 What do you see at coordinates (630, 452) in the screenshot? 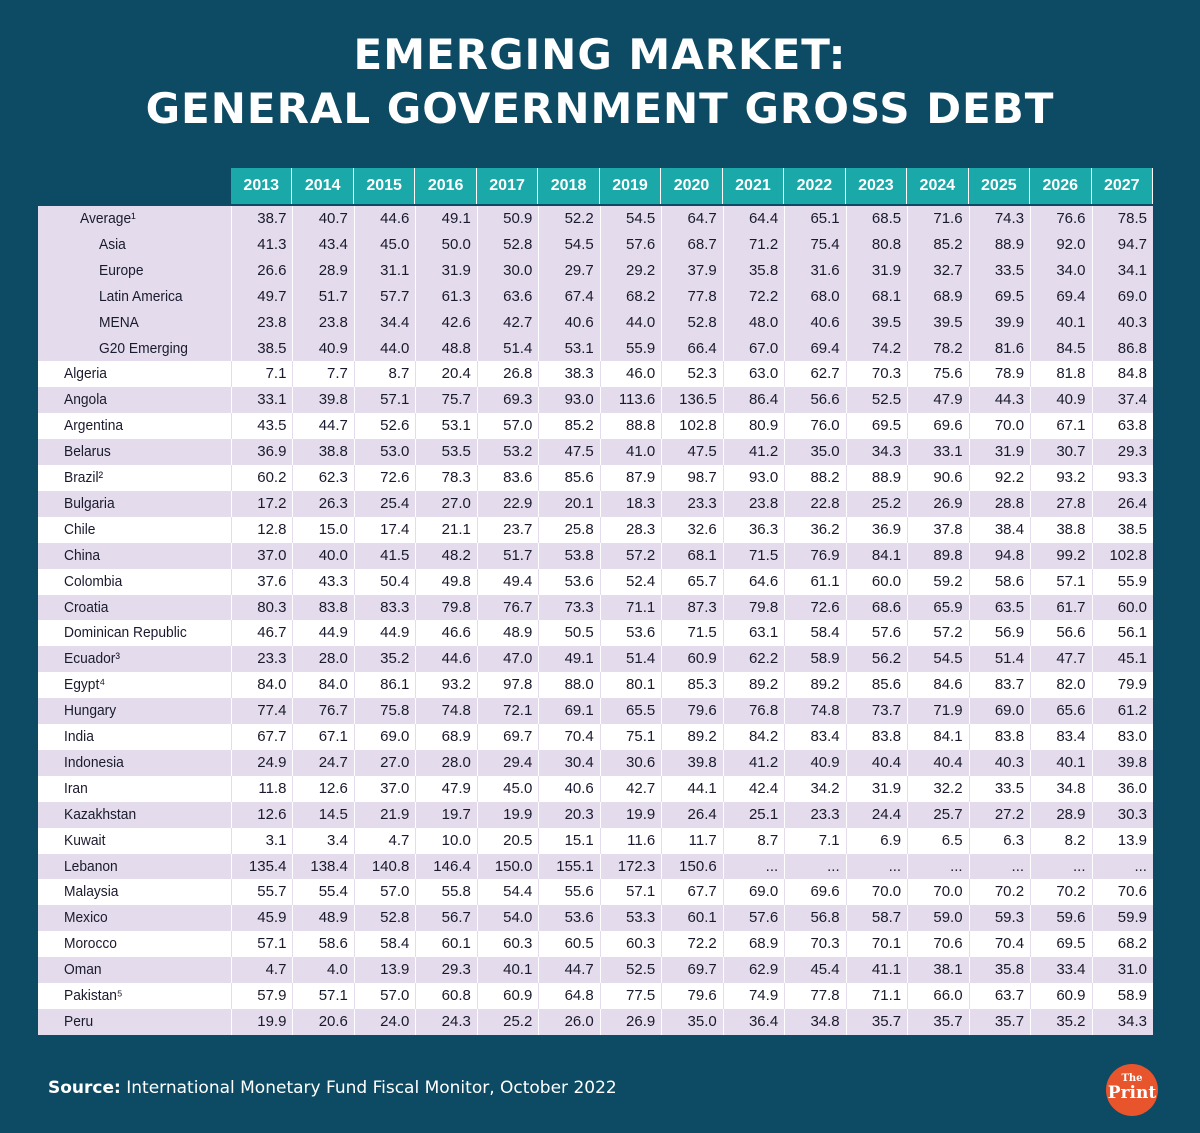
I see `table-cell: 41.0` at bounding box center [630, 452].